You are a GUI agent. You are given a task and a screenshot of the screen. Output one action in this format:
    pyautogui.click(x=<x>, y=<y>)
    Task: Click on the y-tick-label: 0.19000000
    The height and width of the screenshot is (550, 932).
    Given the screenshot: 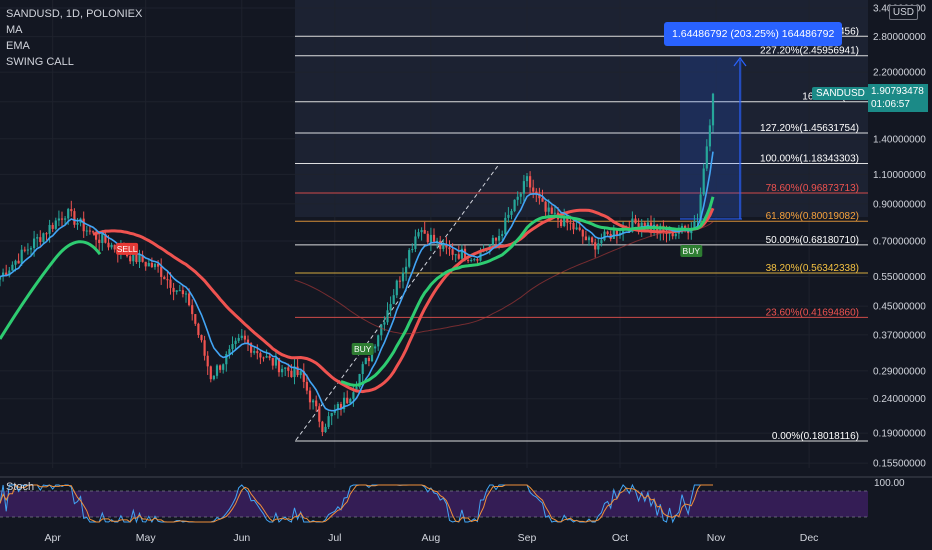 What is the action you would take?
    pyautogui.click(x=899, y=434)
    